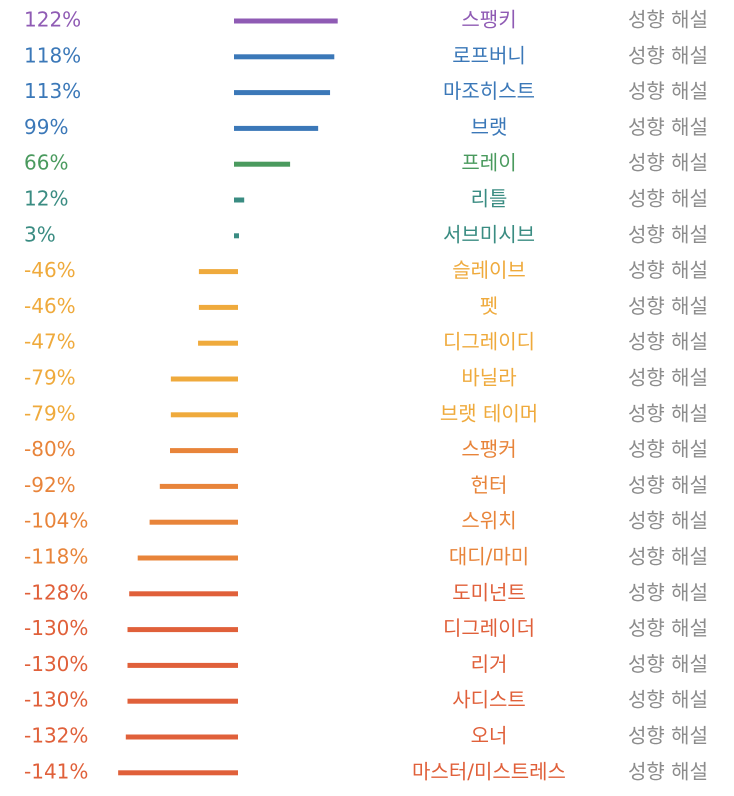  What do you see at coordinates (366, 234) in the screenshot?
I see `chart-row: 3% 서브미시브 성향 해설` at bounding box center [366, 234].